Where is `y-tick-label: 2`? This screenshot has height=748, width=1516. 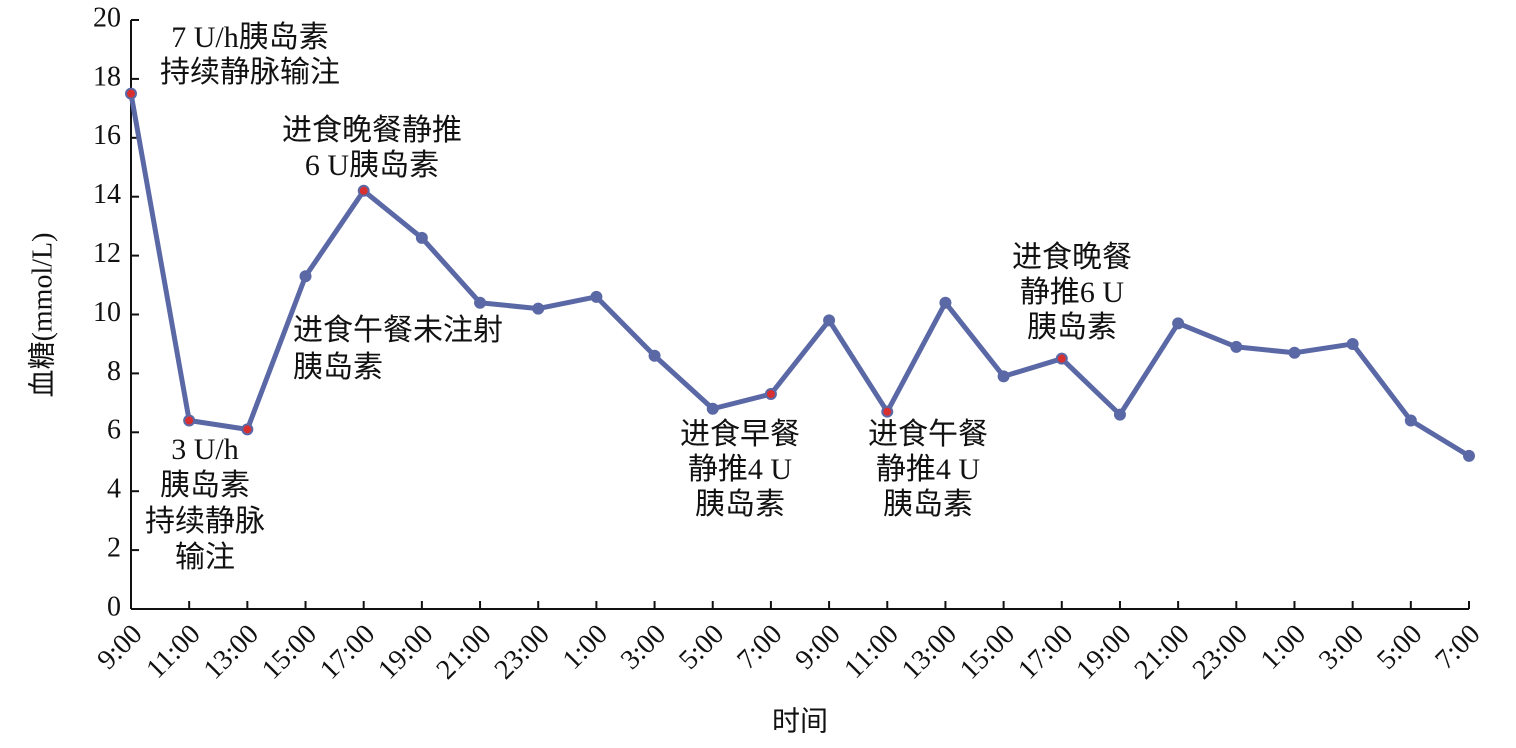
y-tick-label: 2 is located at coordinates (114, 548).